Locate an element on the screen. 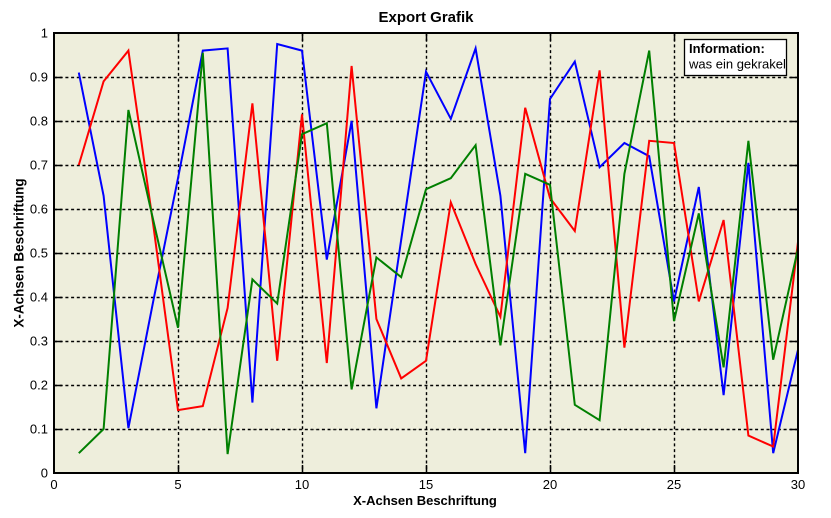  svg-text: 0.9 is located at coordinates (39, 77).